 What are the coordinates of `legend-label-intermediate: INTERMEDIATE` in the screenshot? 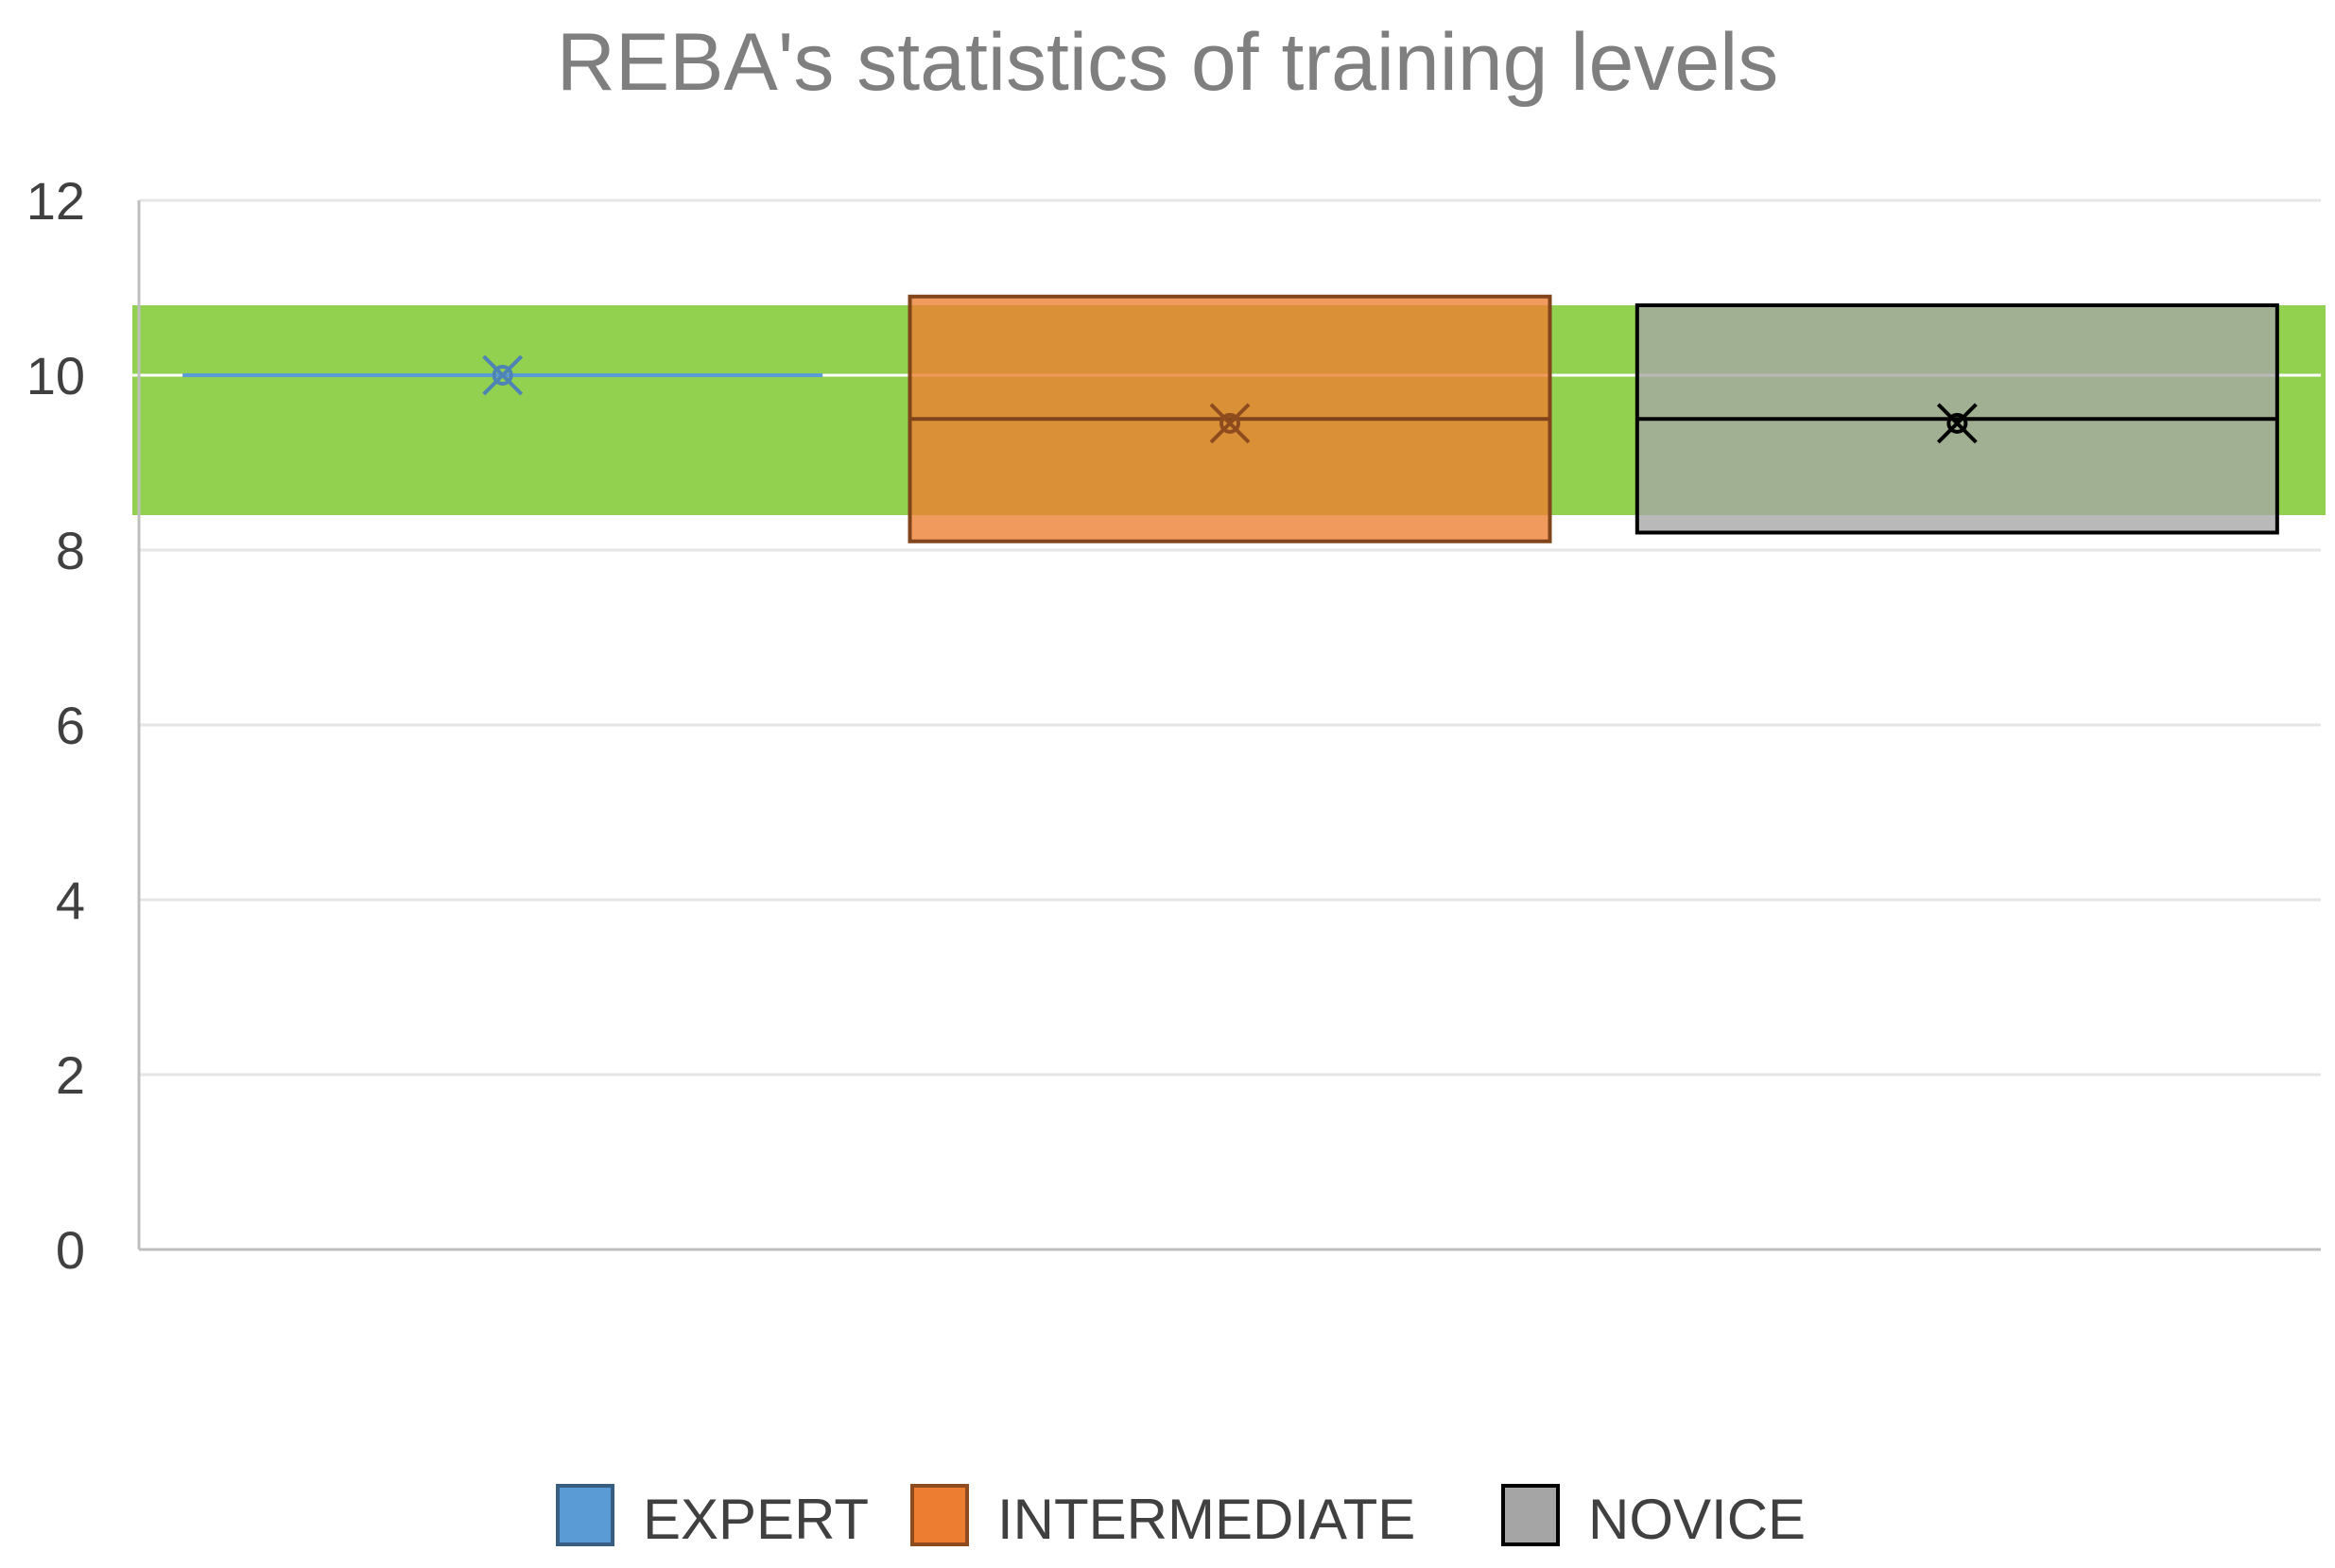 It's located at (1206, 1519).